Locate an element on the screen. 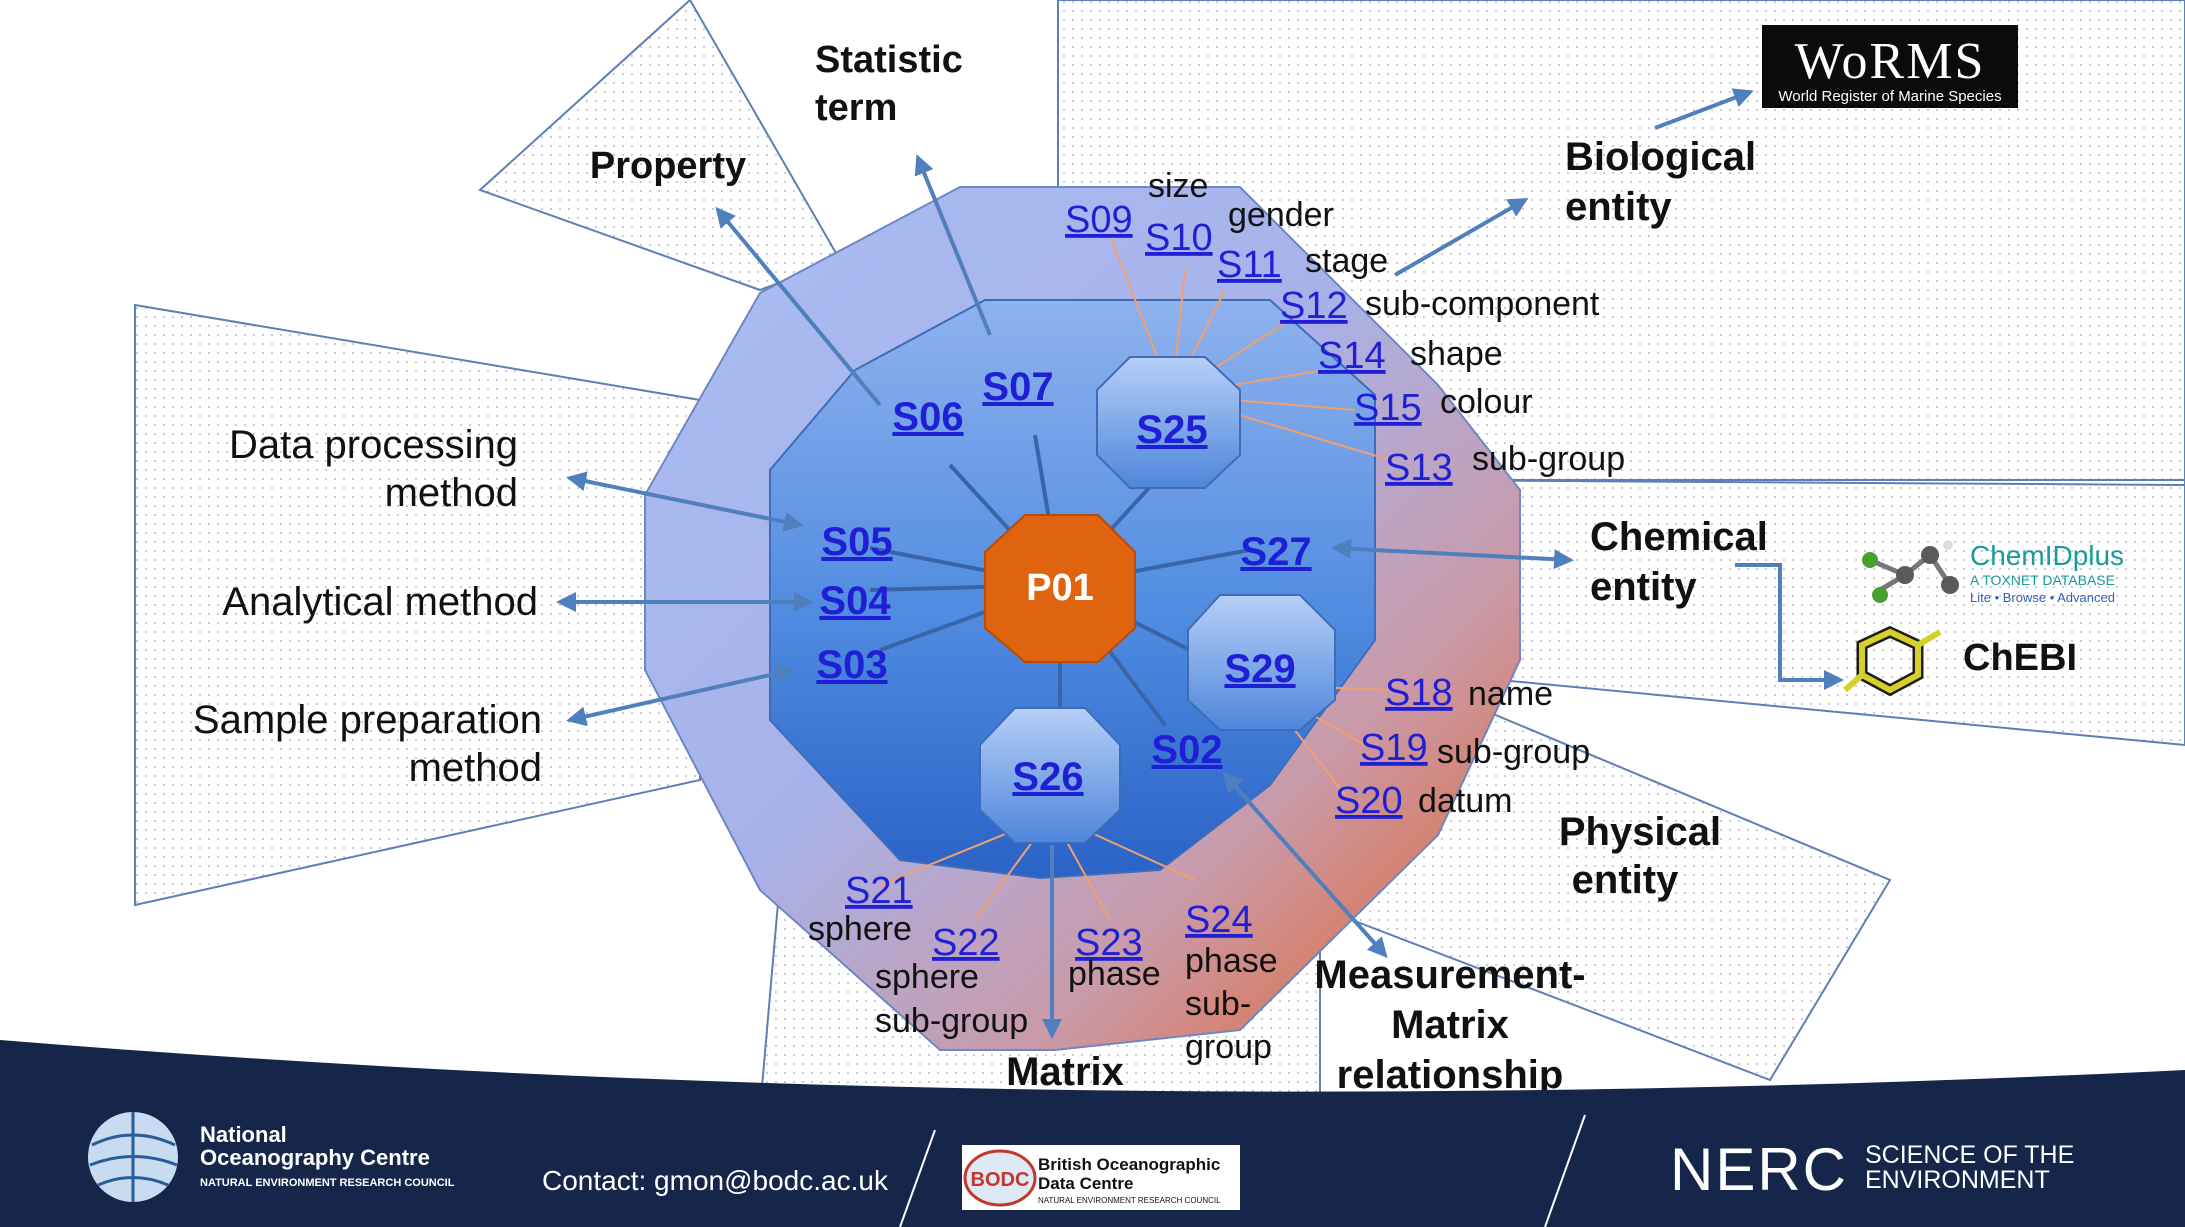  term-chem-sub-group: sub-group is located at coordinates (1513, 752).